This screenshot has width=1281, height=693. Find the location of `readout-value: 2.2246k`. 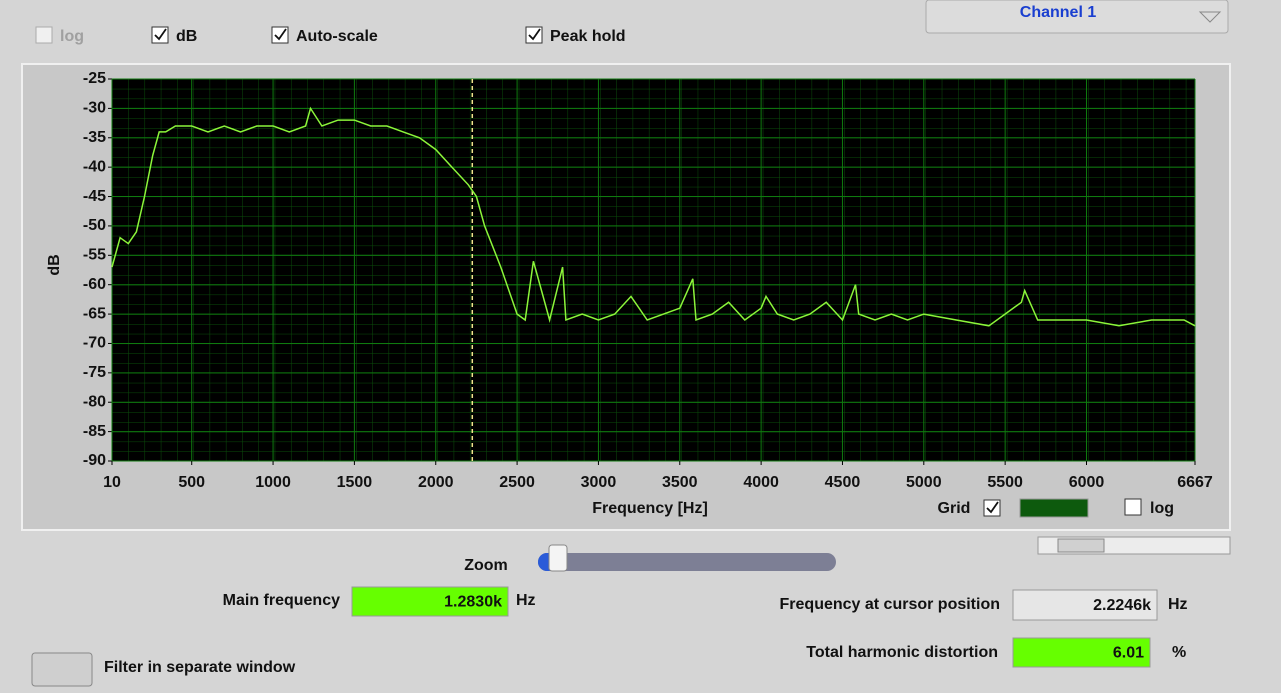

readout-value: 2.2246k is located at coordinates (1122, 605).